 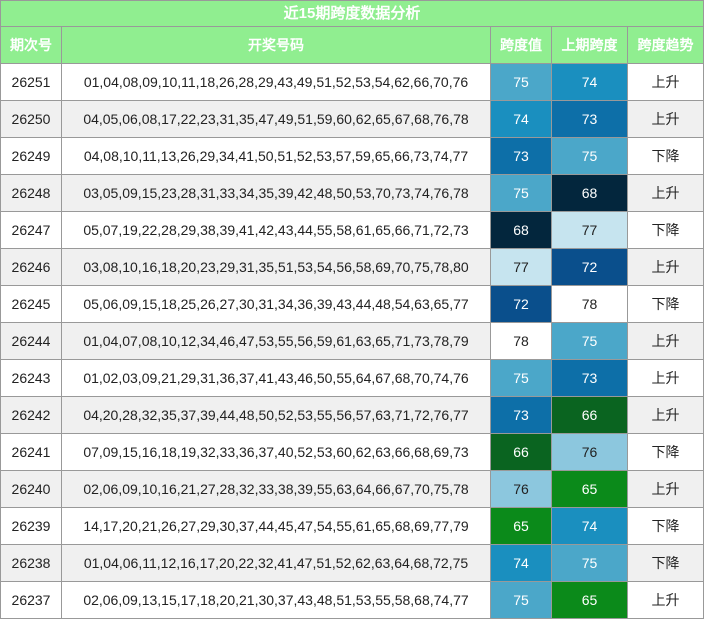 I want to click on issue-cell: 26250, so click(x=31, y=119).